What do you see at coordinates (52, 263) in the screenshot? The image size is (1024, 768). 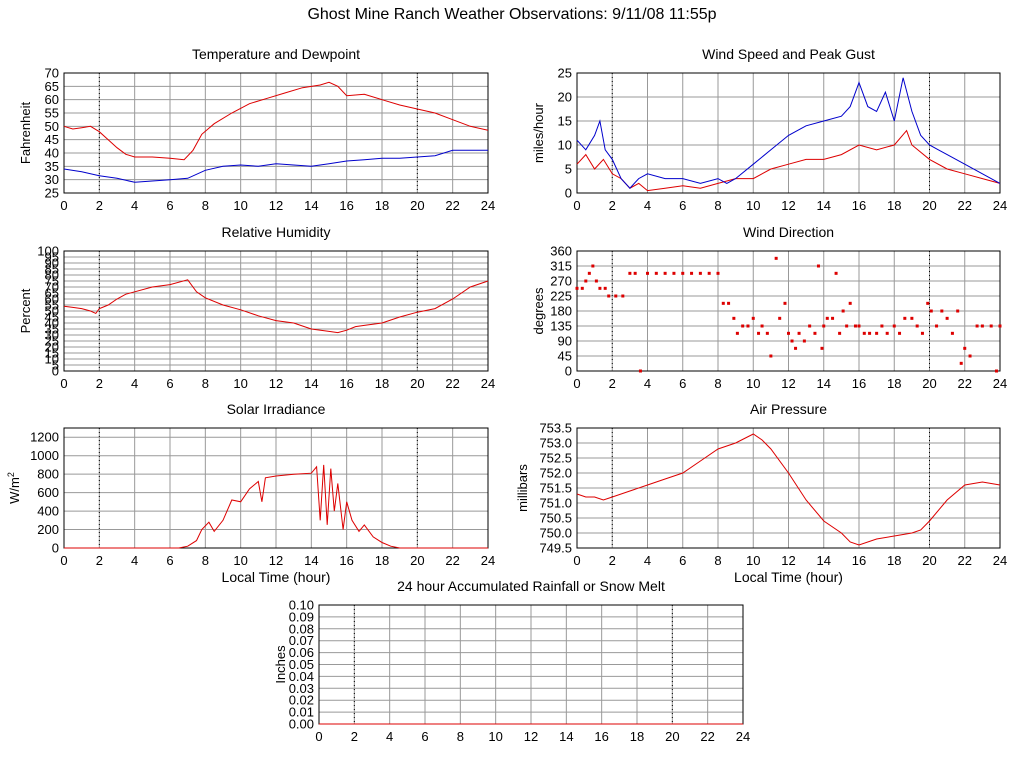 I see `y-tick-label: 90` at bounding box center [52, 263].